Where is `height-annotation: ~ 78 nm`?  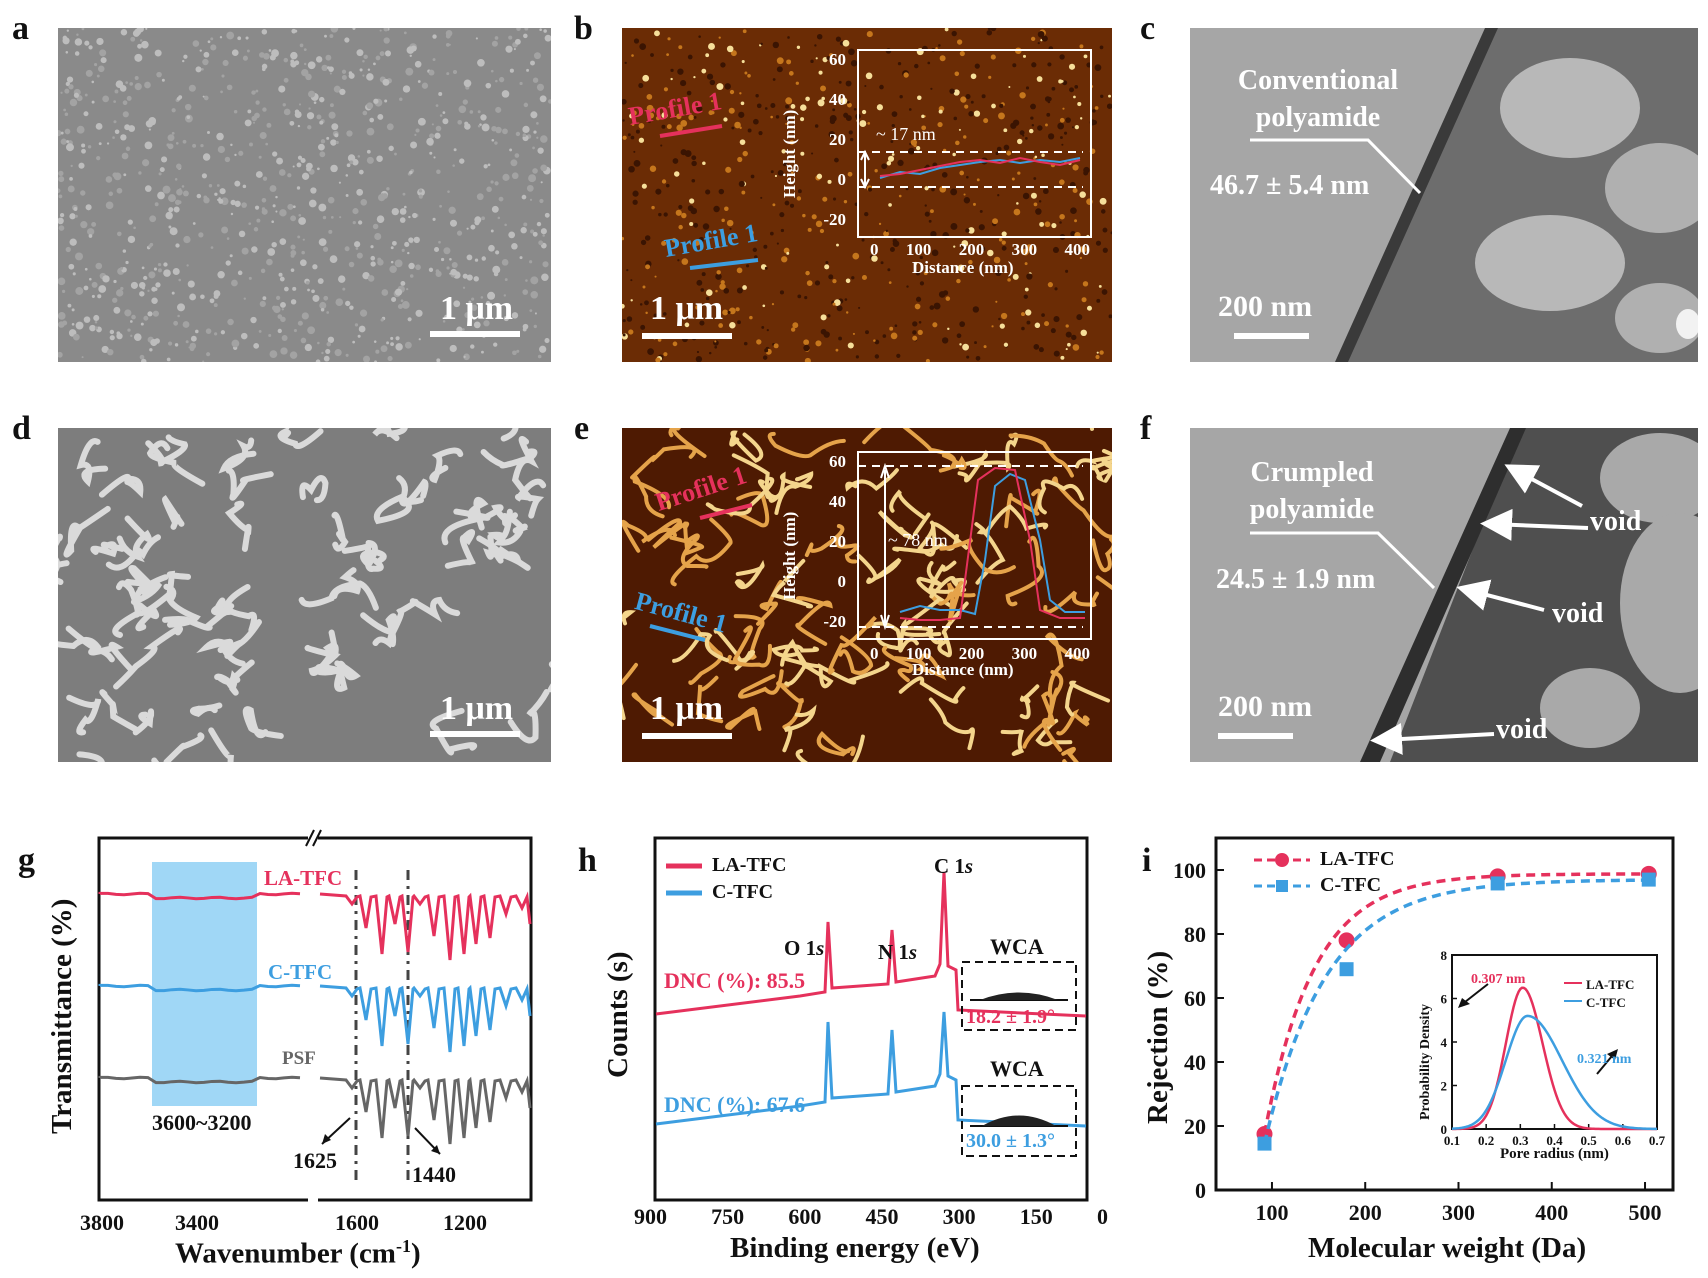 height-annotation: ~ 78 nm is located at coordinates (918, 540).